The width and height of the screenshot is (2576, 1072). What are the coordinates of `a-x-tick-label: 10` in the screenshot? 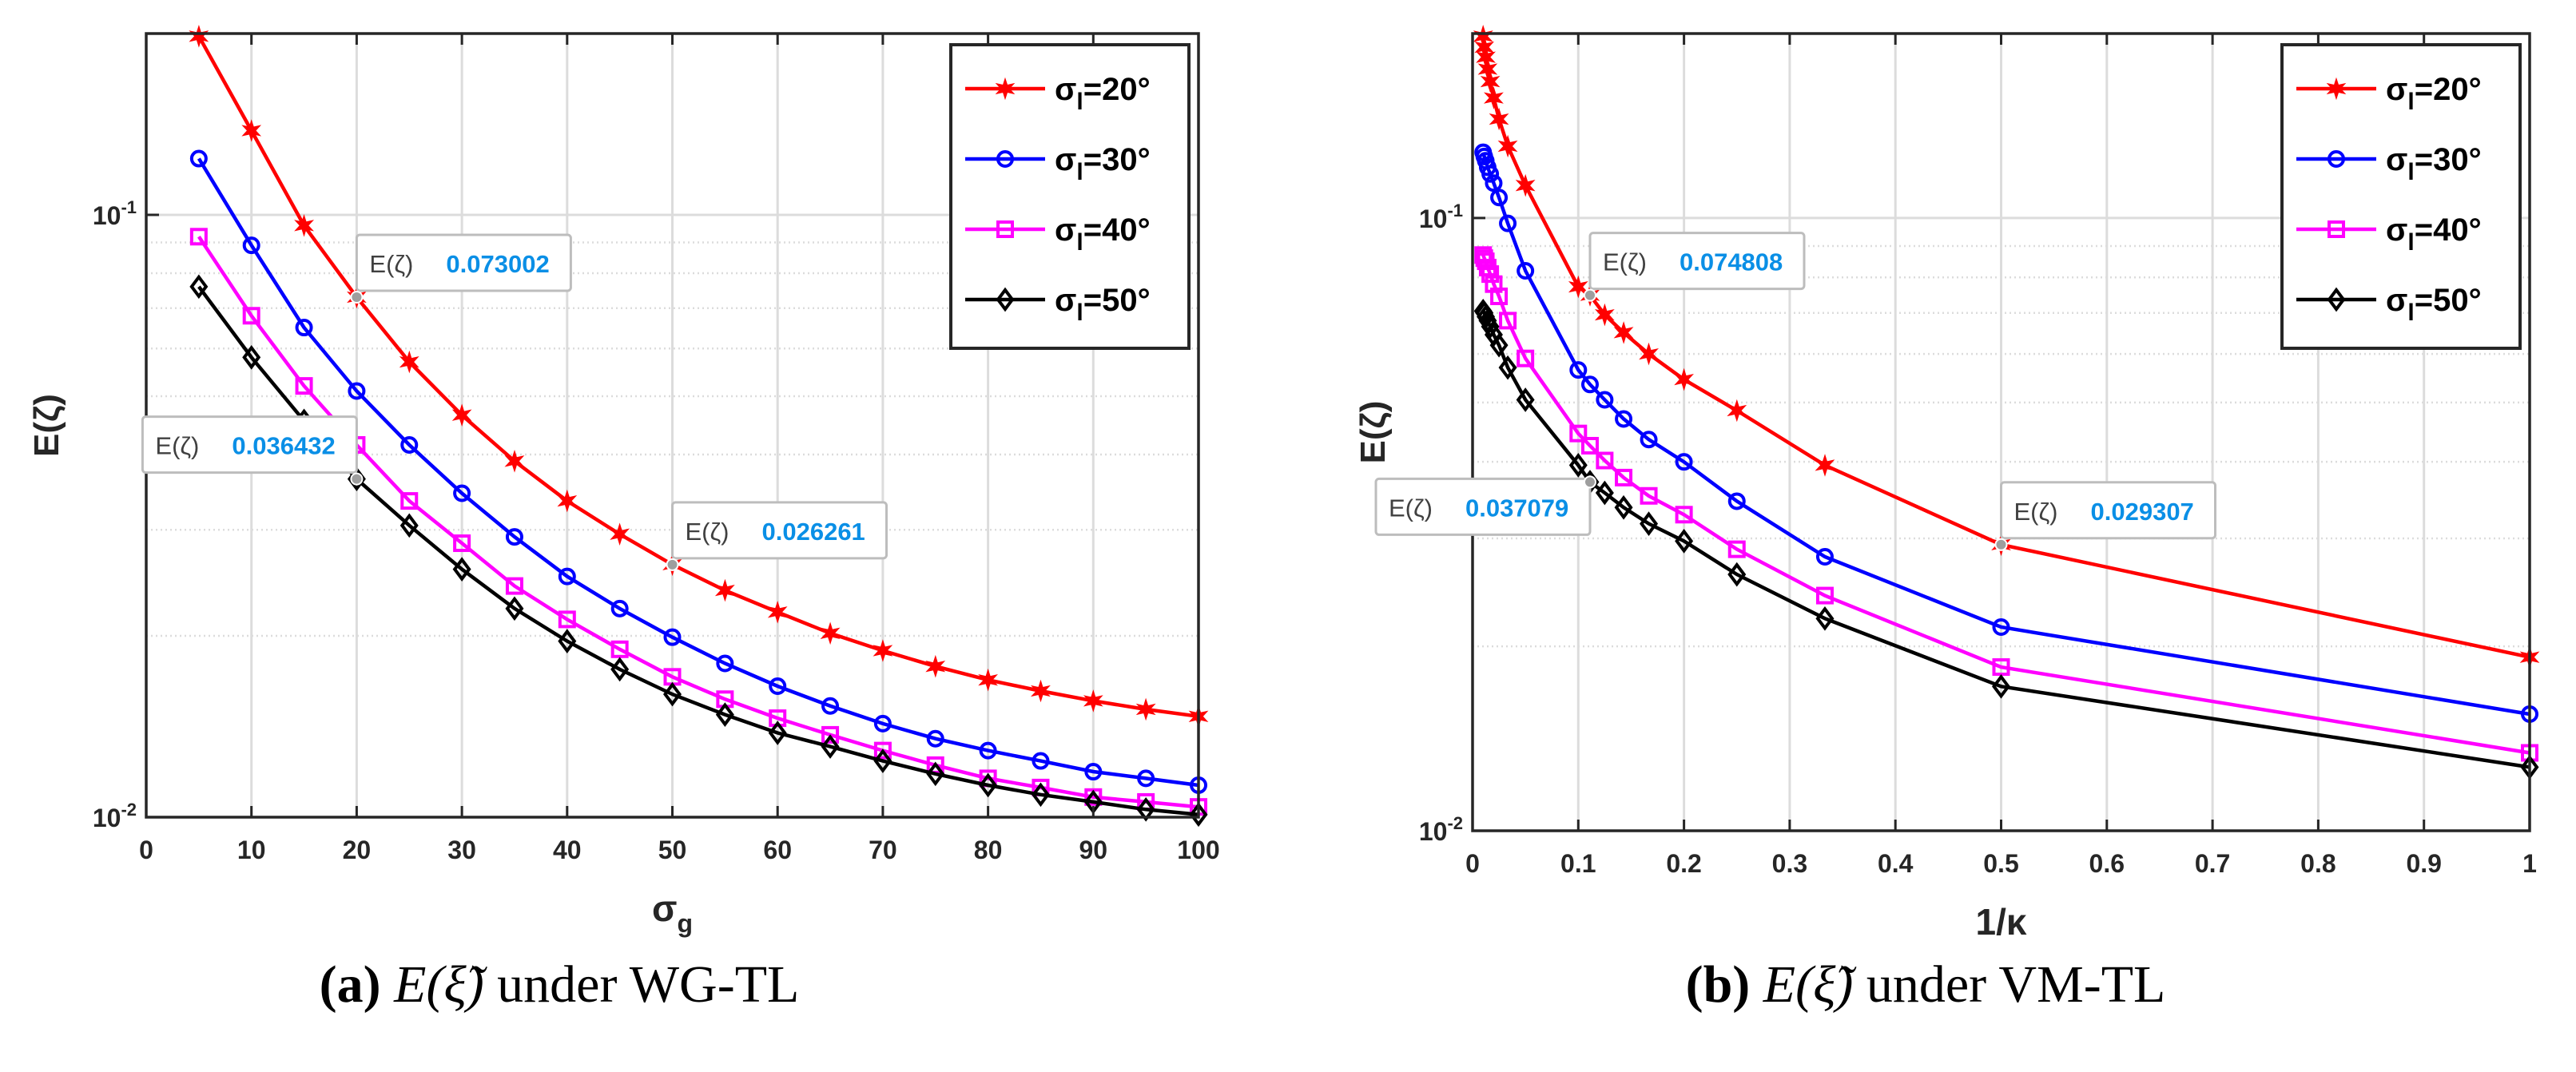 It's located at (251, 850).